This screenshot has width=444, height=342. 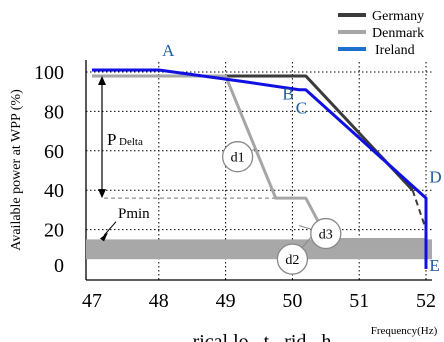 I want to click on legend-label-ireland: Ireland, so click(x=395, y=50).